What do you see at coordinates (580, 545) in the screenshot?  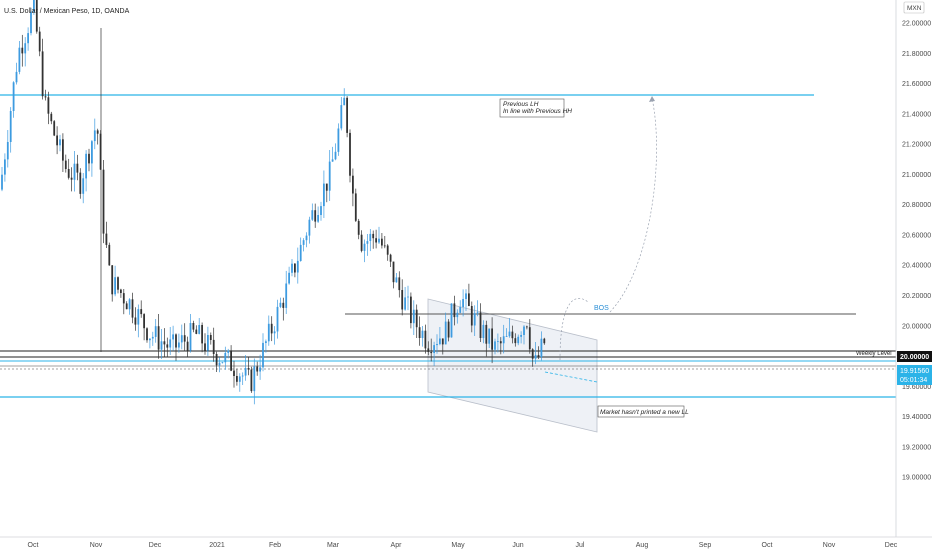 I see `time-tick-label: Jul` at bounding box center [580, 545].